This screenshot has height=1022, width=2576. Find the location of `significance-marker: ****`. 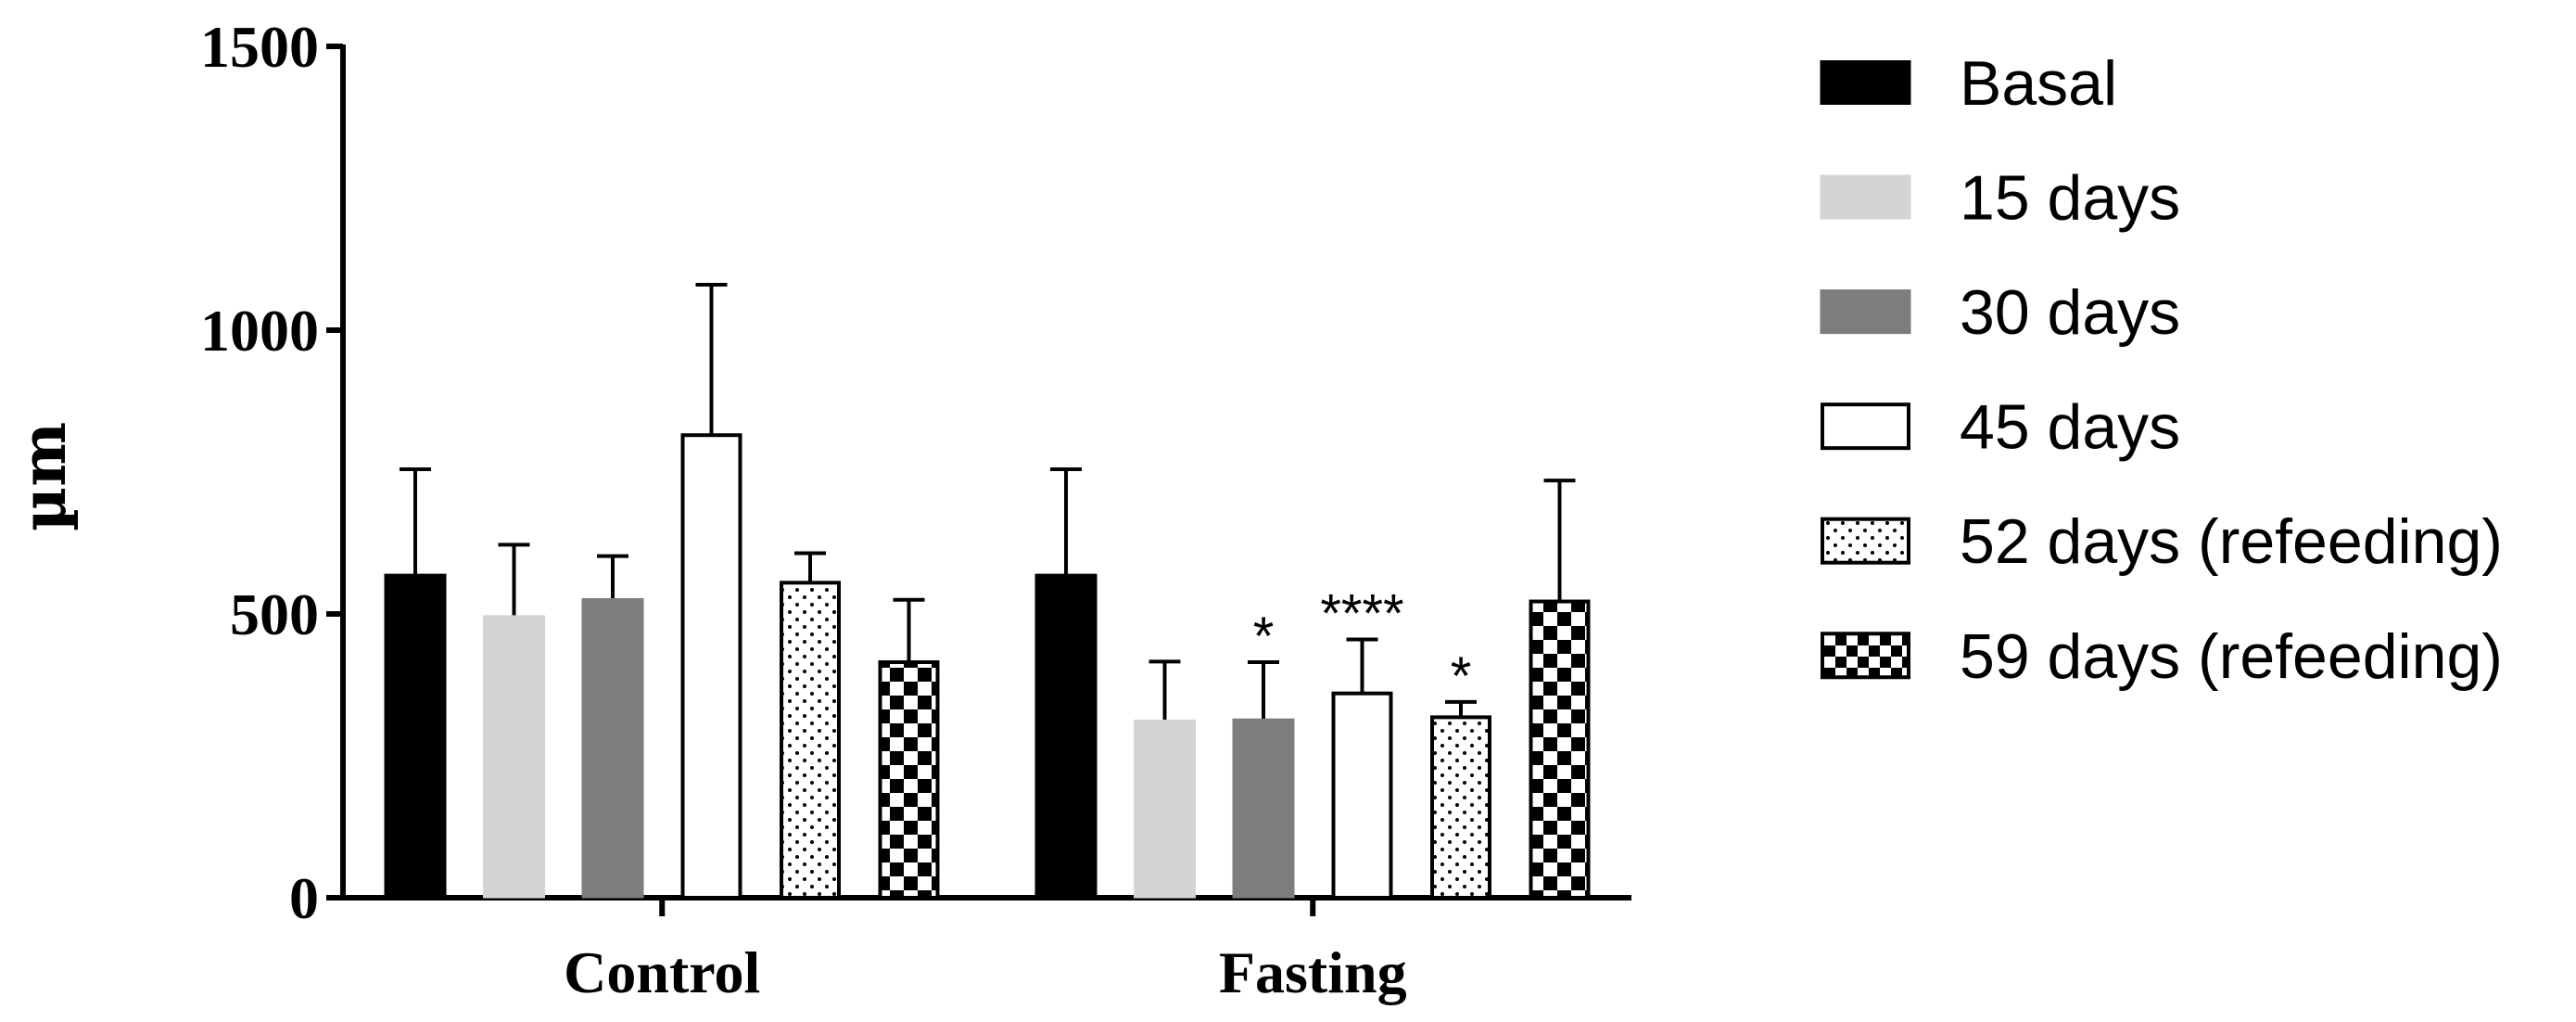

significance-marker: **** is located at coordinates (1361, 614).